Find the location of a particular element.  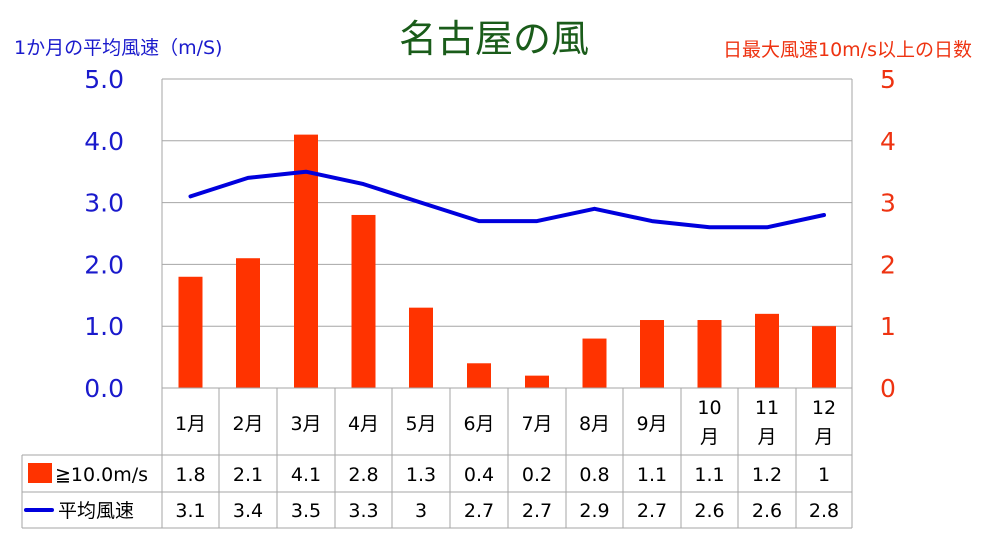

left-axis-ticks: 0.0 1.0 2.0 3.0 4.0 5.0 is located at coordinates (104, 234).